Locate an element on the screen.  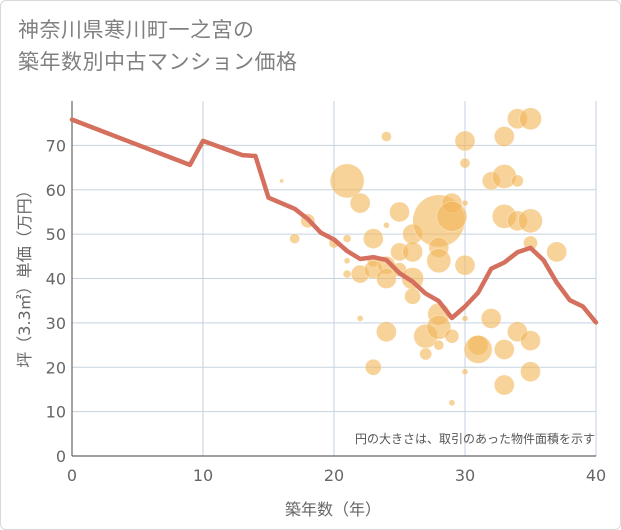
x-tick-label-0: 0 is located at coordinates (72, 475).